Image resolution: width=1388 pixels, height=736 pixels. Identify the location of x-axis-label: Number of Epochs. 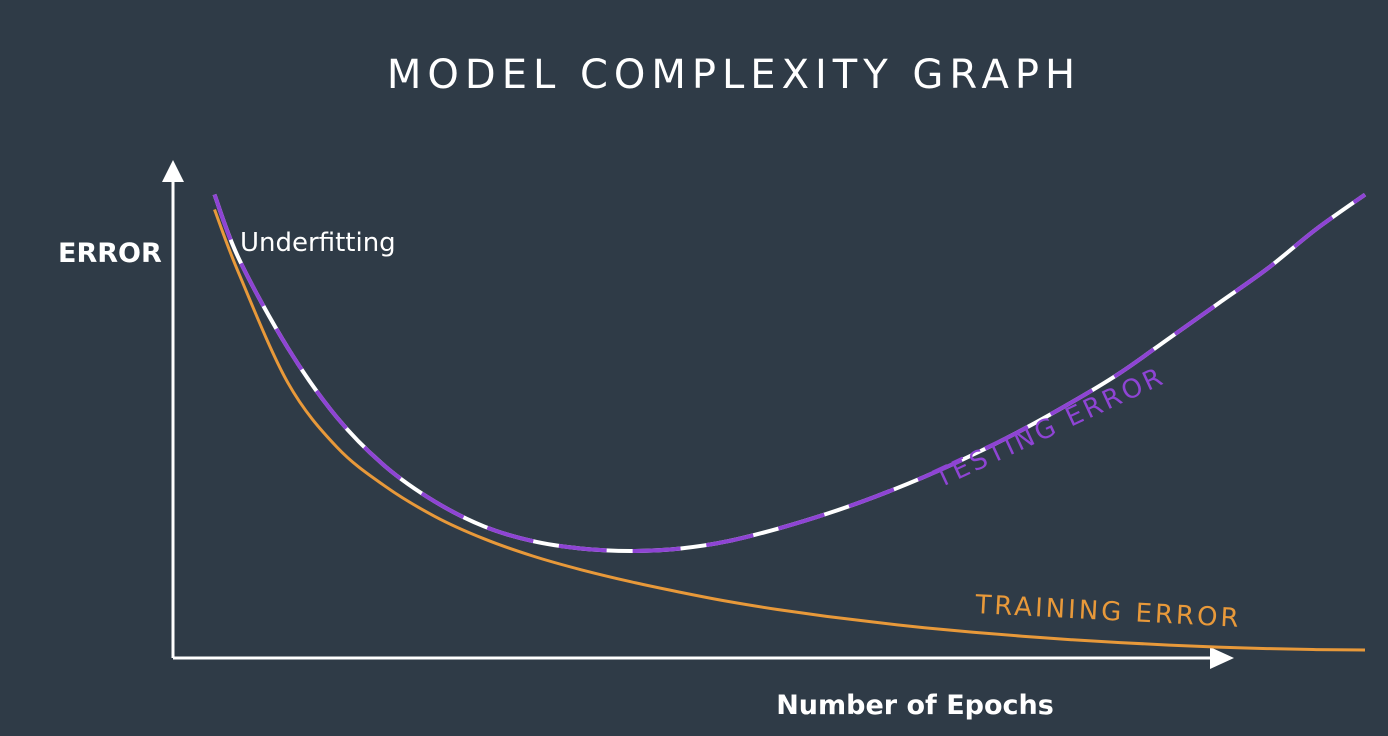
(915, 705).